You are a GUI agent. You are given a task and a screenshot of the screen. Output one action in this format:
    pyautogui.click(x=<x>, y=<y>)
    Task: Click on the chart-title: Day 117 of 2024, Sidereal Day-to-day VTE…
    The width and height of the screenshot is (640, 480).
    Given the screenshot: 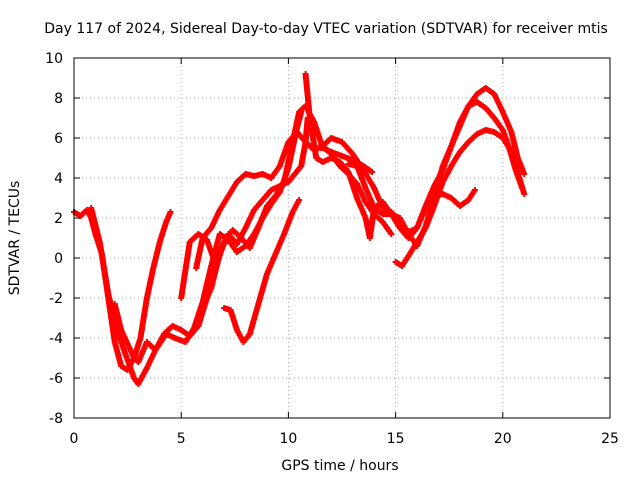 What is the action you would take?
    pyautogui.click(x=326, y=29)
    